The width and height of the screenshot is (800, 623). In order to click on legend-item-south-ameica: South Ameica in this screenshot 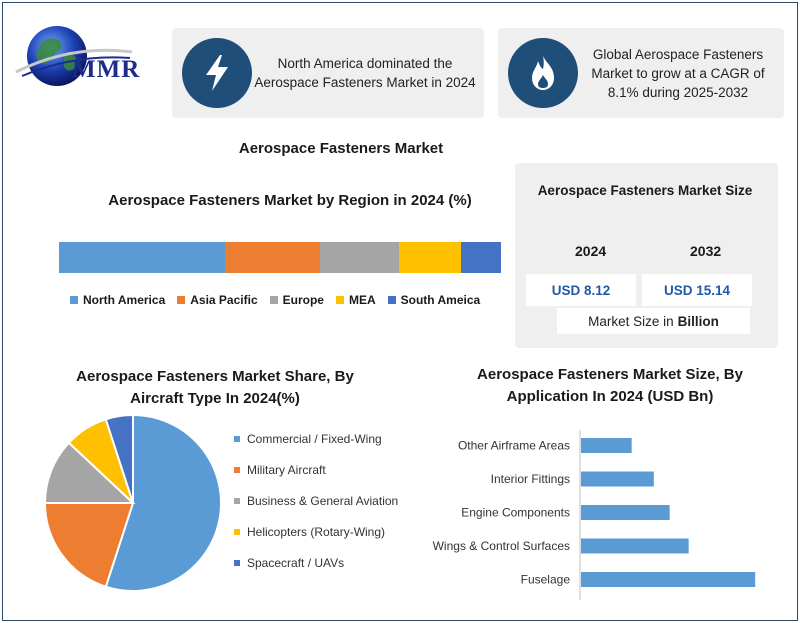, I will do `click(434, 300)`.